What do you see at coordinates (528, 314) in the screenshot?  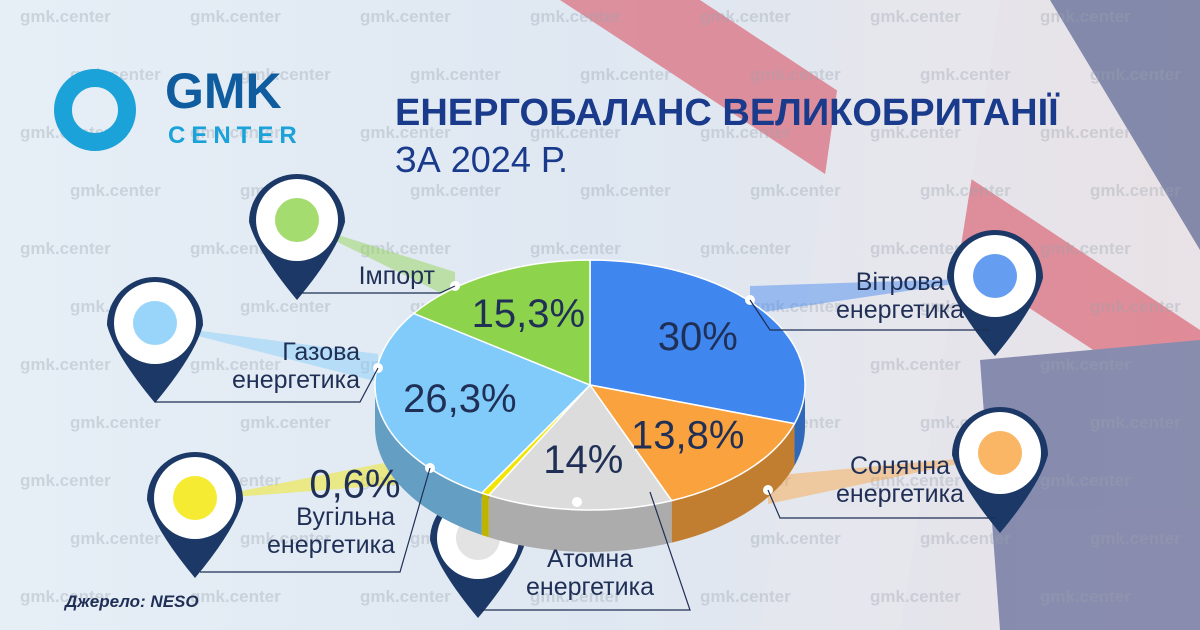 I see `value-label: 15,3%` at bounding box center [528, 314].